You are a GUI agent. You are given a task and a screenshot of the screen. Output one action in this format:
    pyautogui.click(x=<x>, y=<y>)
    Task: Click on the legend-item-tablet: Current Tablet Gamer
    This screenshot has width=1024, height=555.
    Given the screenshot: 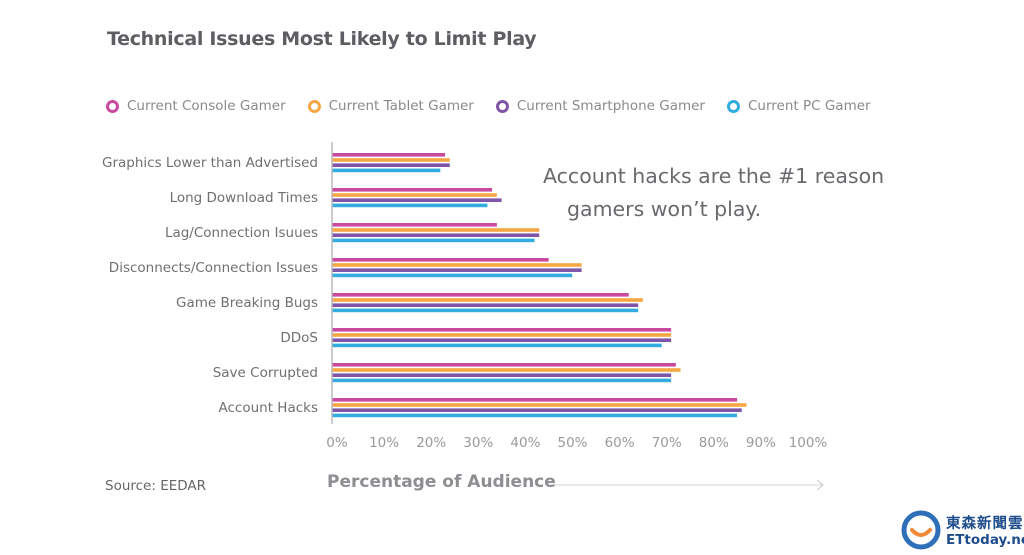 What is the action you would take?
    pyautogui.click(x=390, y=106)
    